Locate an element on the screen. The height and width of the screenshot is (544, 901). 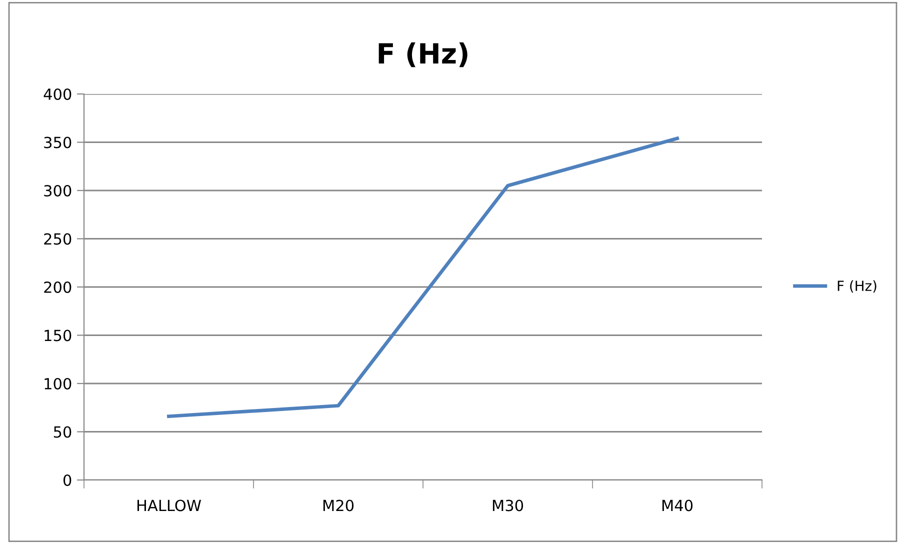
chart-title: F (Hz) is located at coordinates (423, 55).